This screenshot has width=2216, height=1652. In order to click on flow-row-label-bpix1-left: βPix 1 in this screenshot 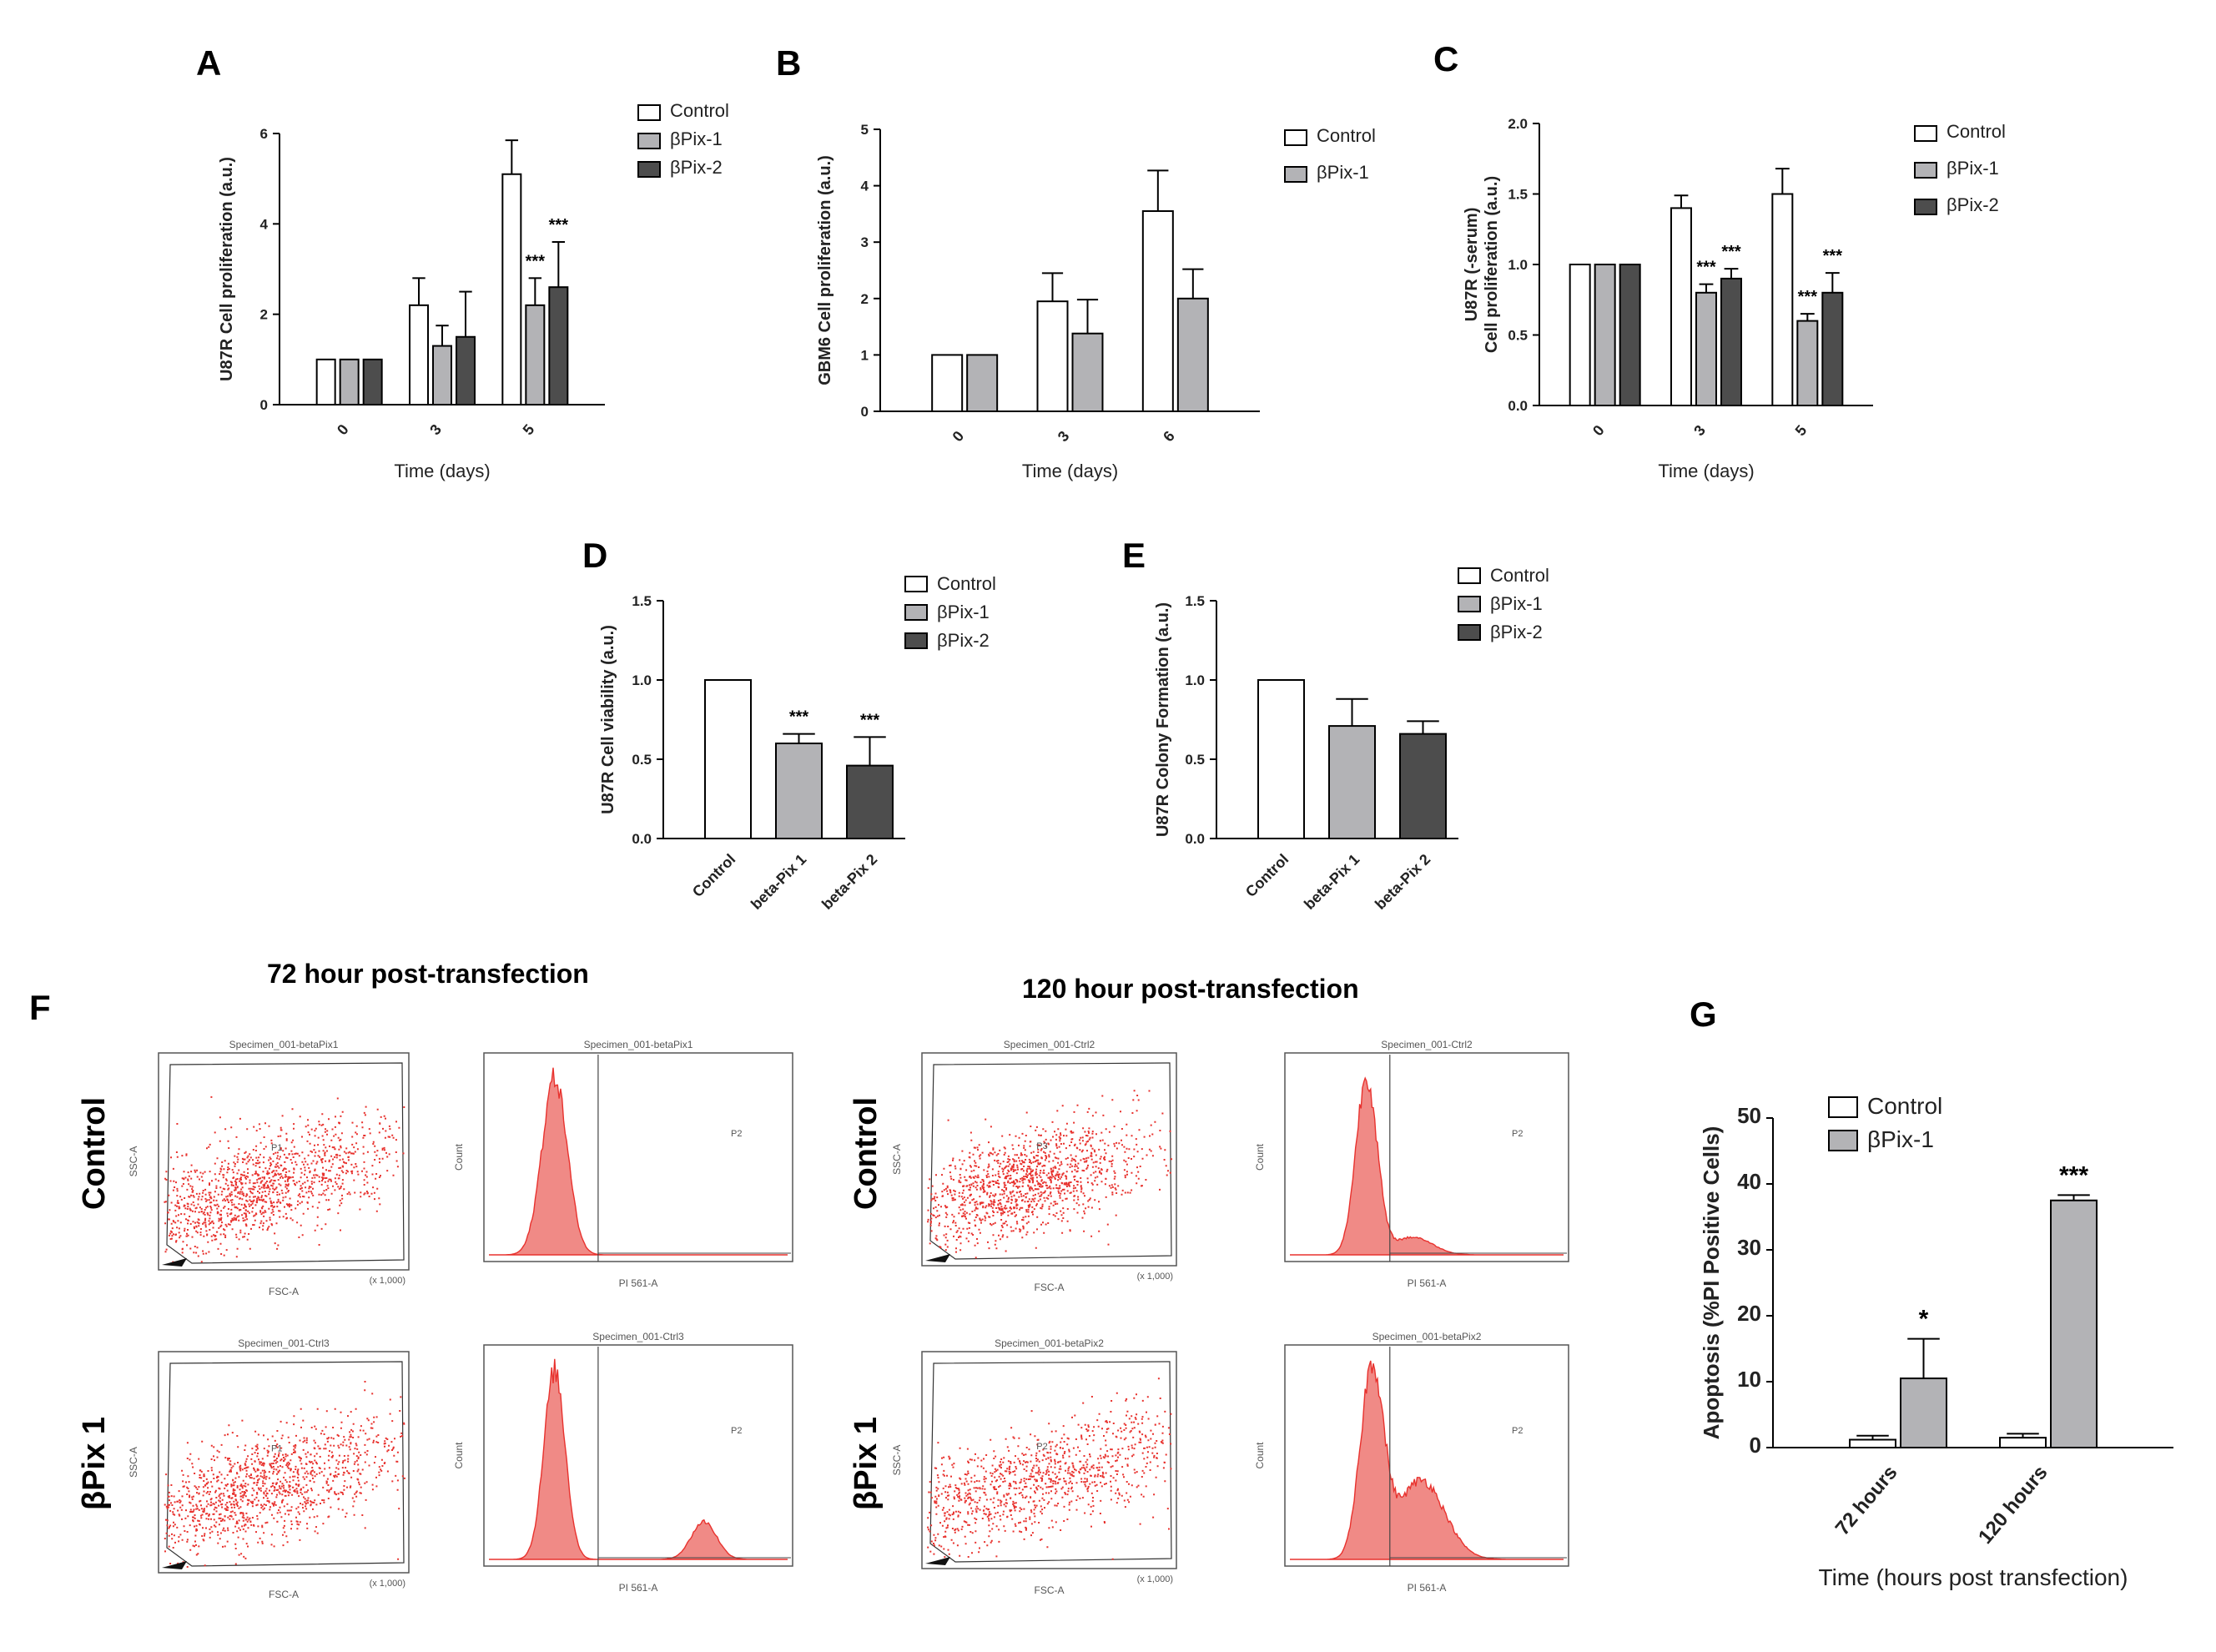, I will do `click(94, 1463)`.